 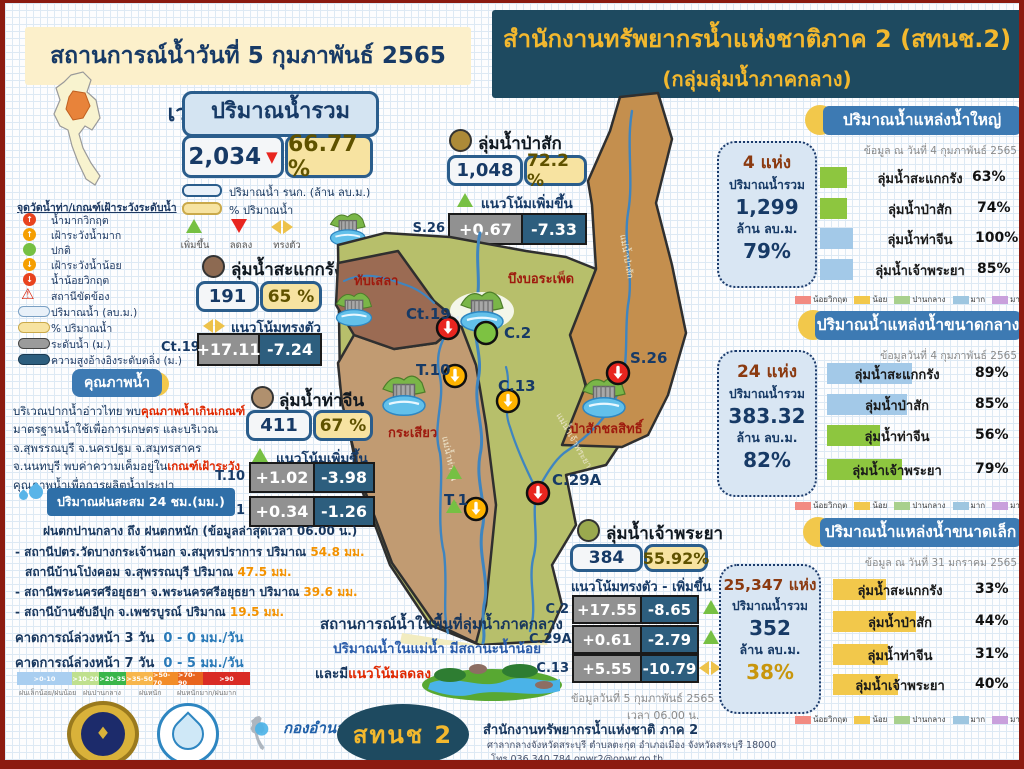 I want to click on panel-row: ลุ่มน้ำท่าจีน 100%, so click(x=919, y=239).